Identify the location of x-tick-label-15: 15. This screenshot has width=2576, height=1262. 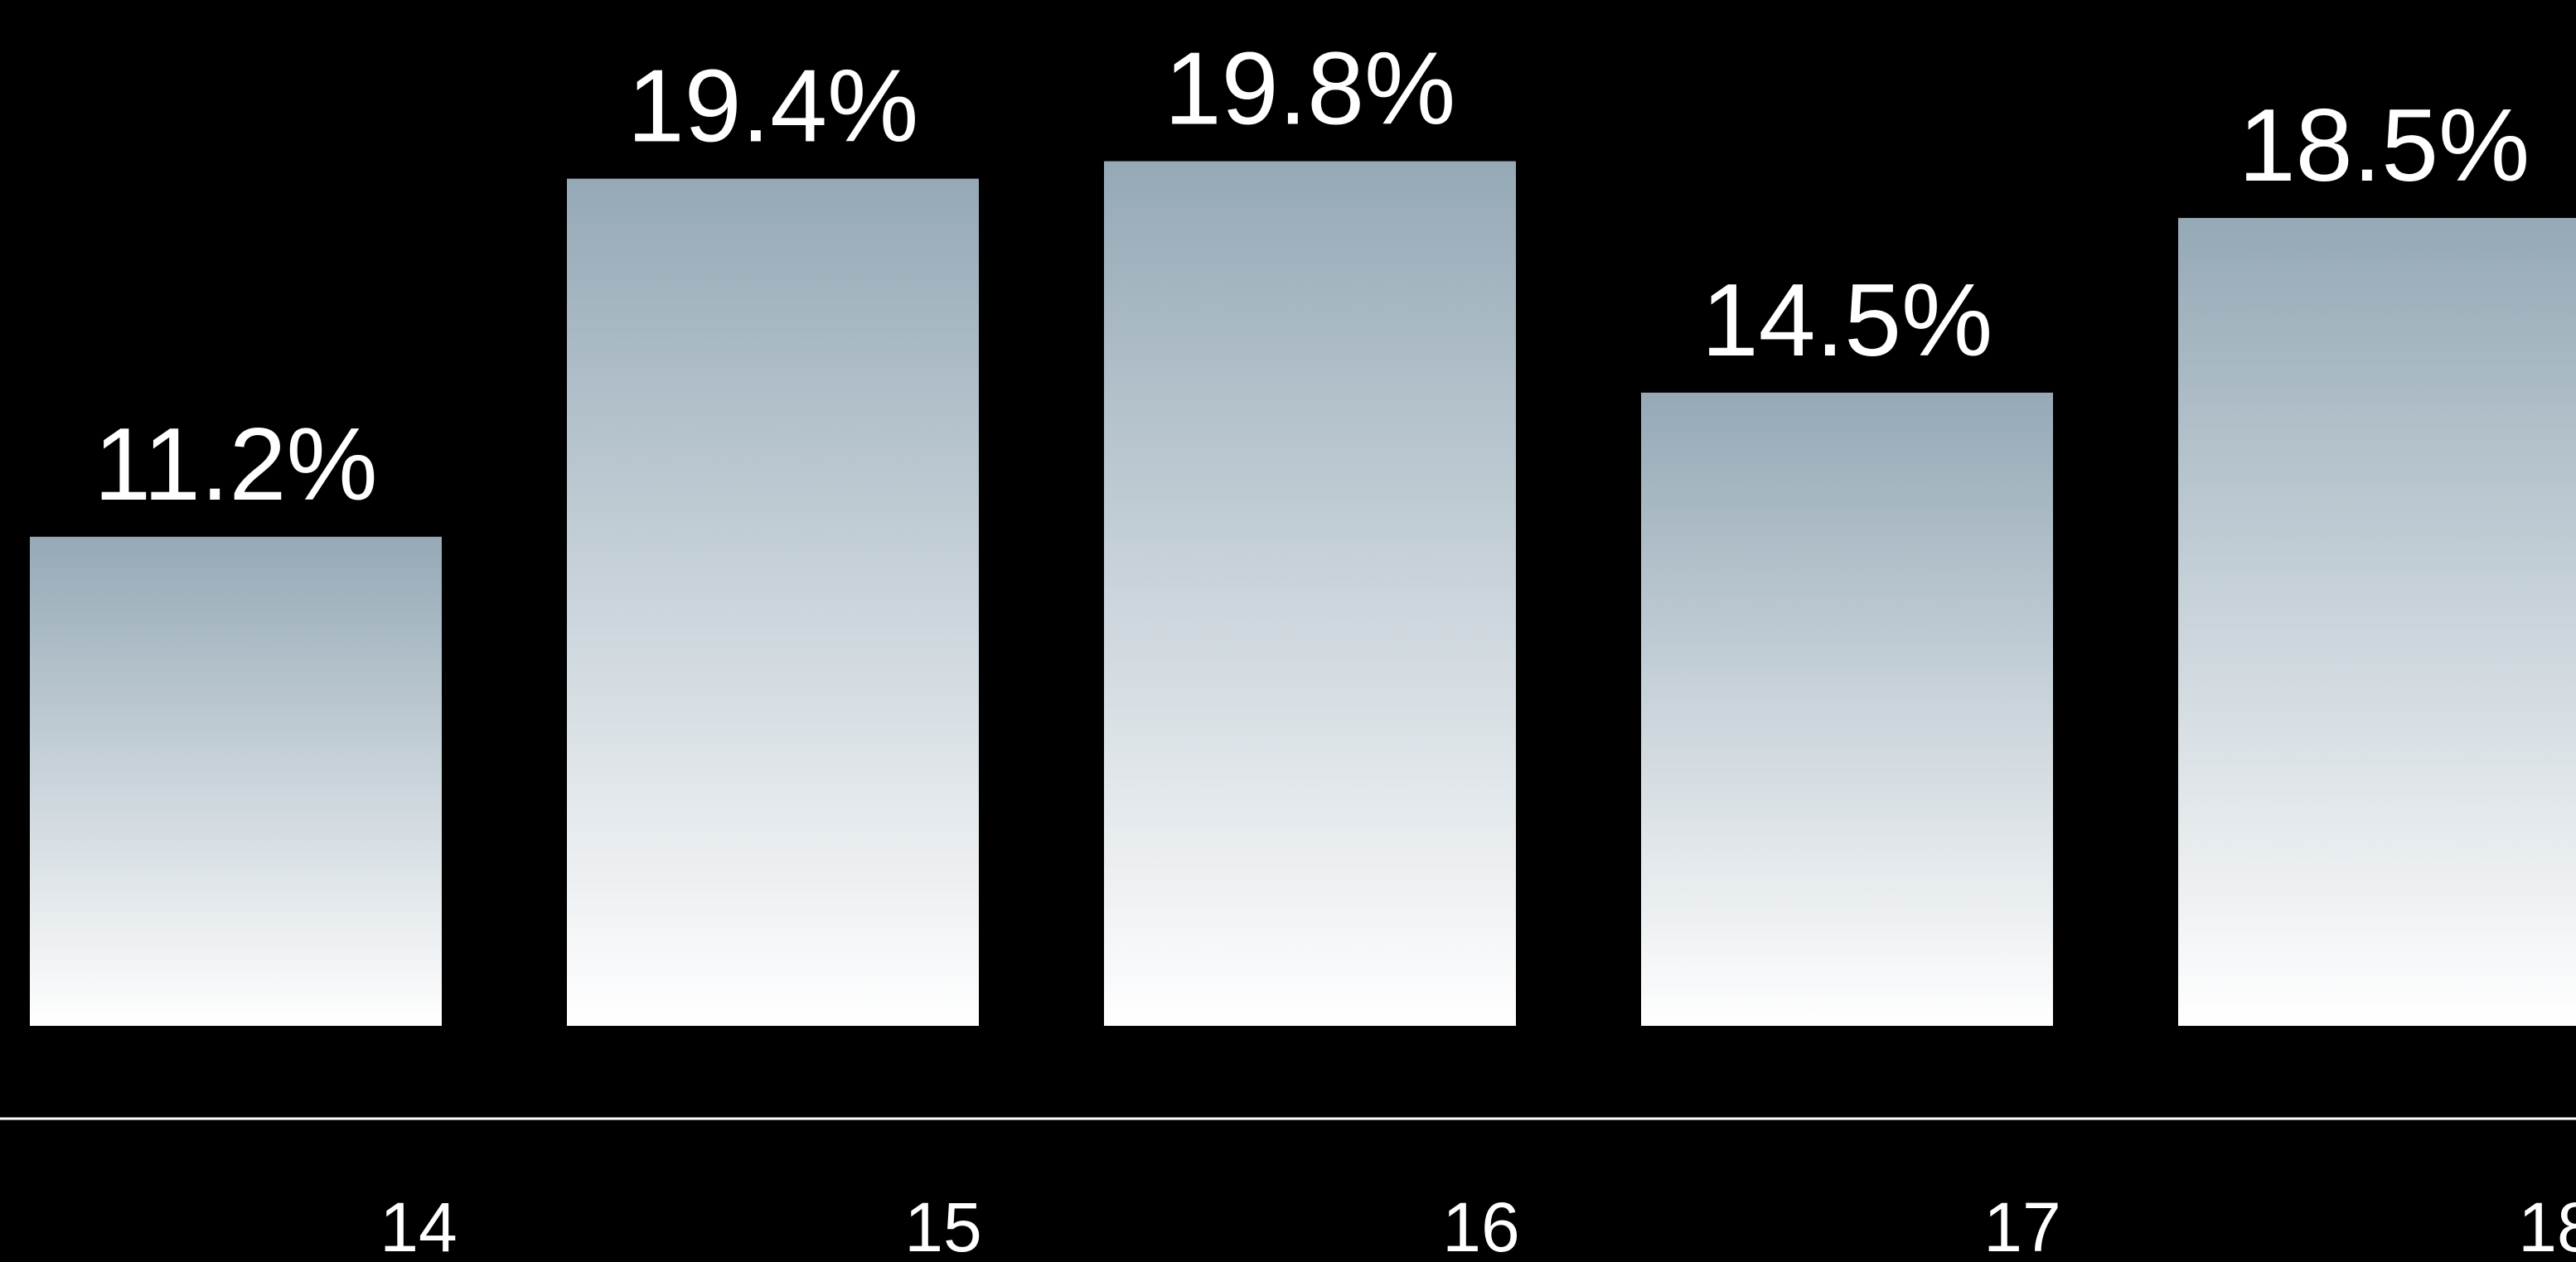
(942, 1225).